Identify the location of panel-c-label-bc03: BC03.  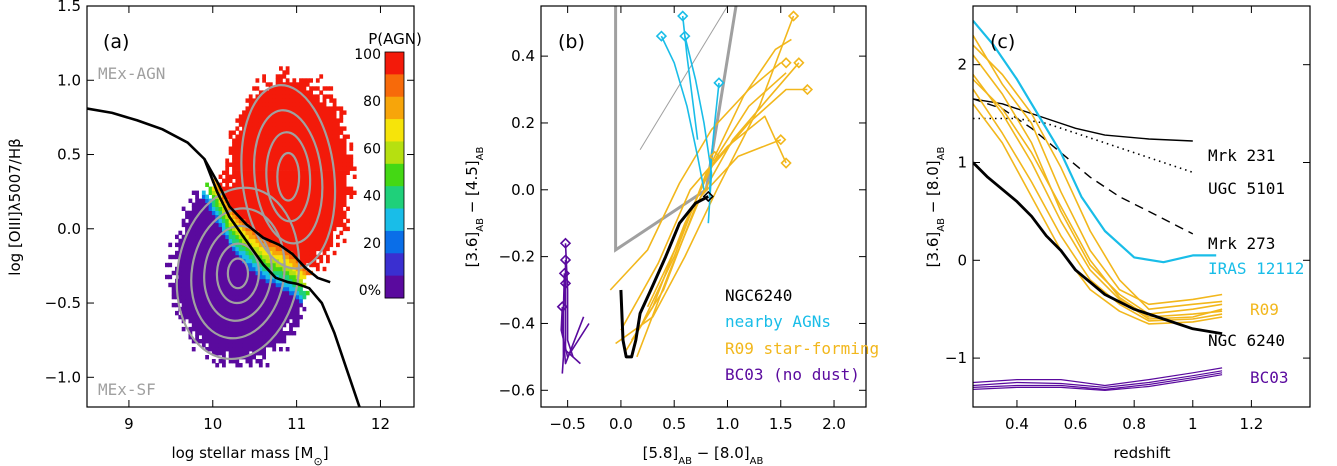
(1269, 377).